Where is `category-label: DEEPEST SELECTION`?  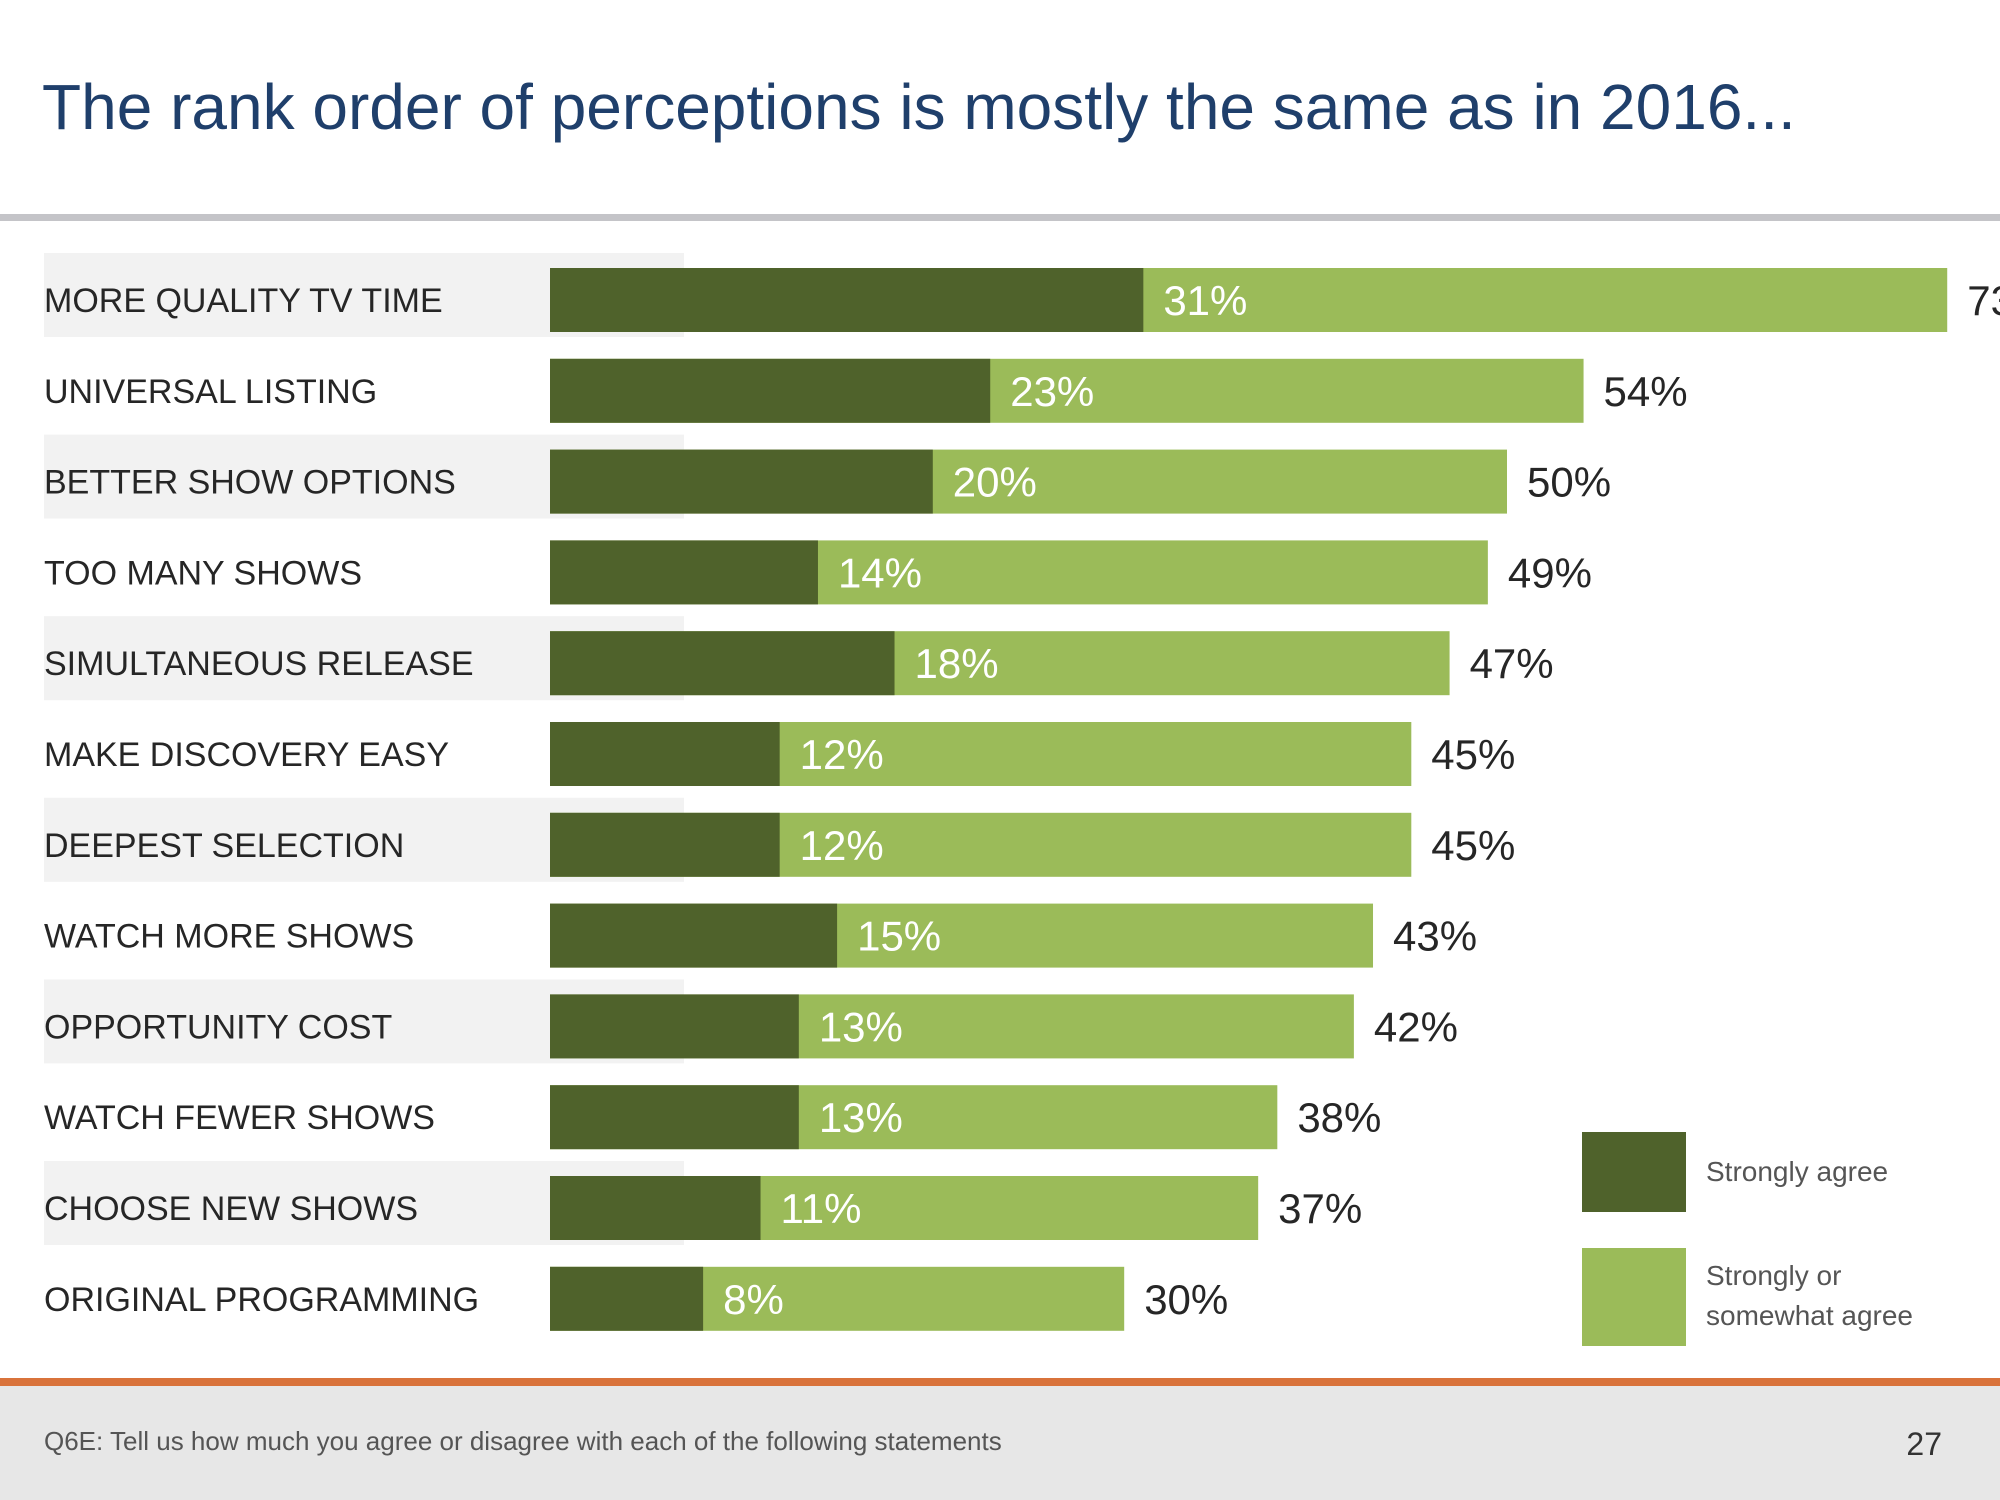 category-label: DEEPEST SELECTION is located at coordinates (224, 846).